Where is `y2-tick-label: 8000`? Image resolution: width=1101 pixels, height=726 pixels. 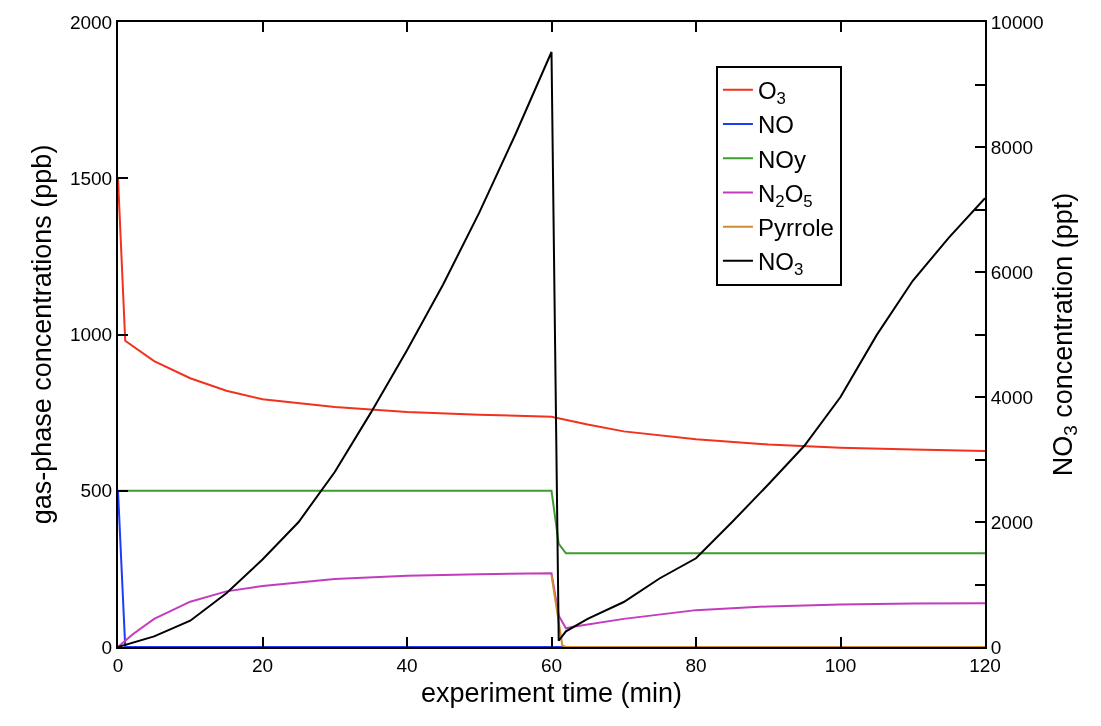 y2-tick-label: 8000 is located at coordinates (1012, 147).